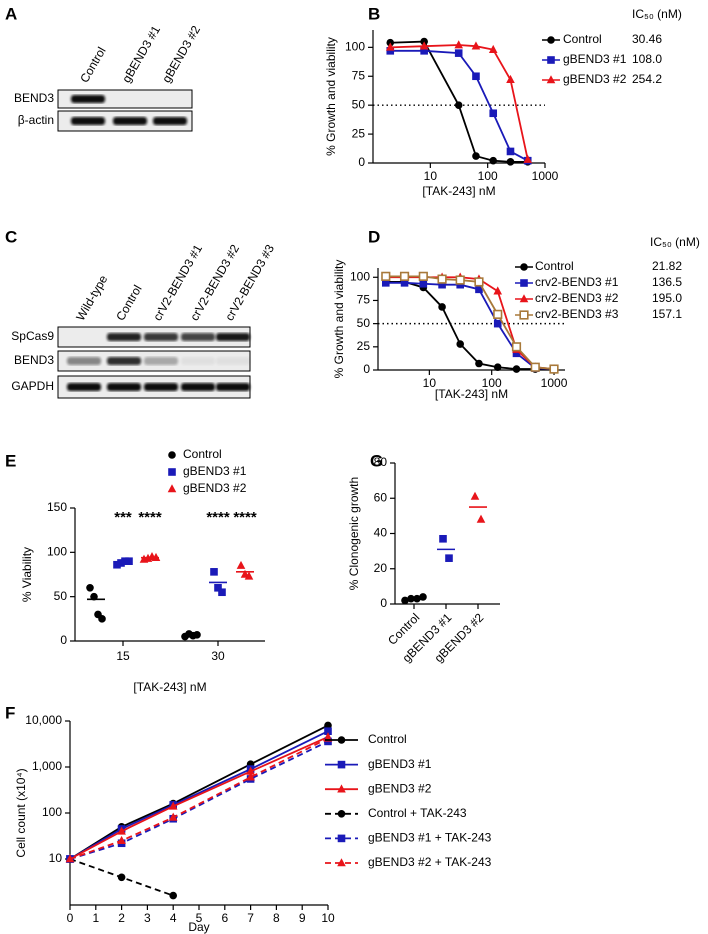 This screenshot has height=934, width=708. What do you see at coordinates (276, 918) in the screenshot?
I see `x-tick-label: 8` at bounding box center [276, 918].